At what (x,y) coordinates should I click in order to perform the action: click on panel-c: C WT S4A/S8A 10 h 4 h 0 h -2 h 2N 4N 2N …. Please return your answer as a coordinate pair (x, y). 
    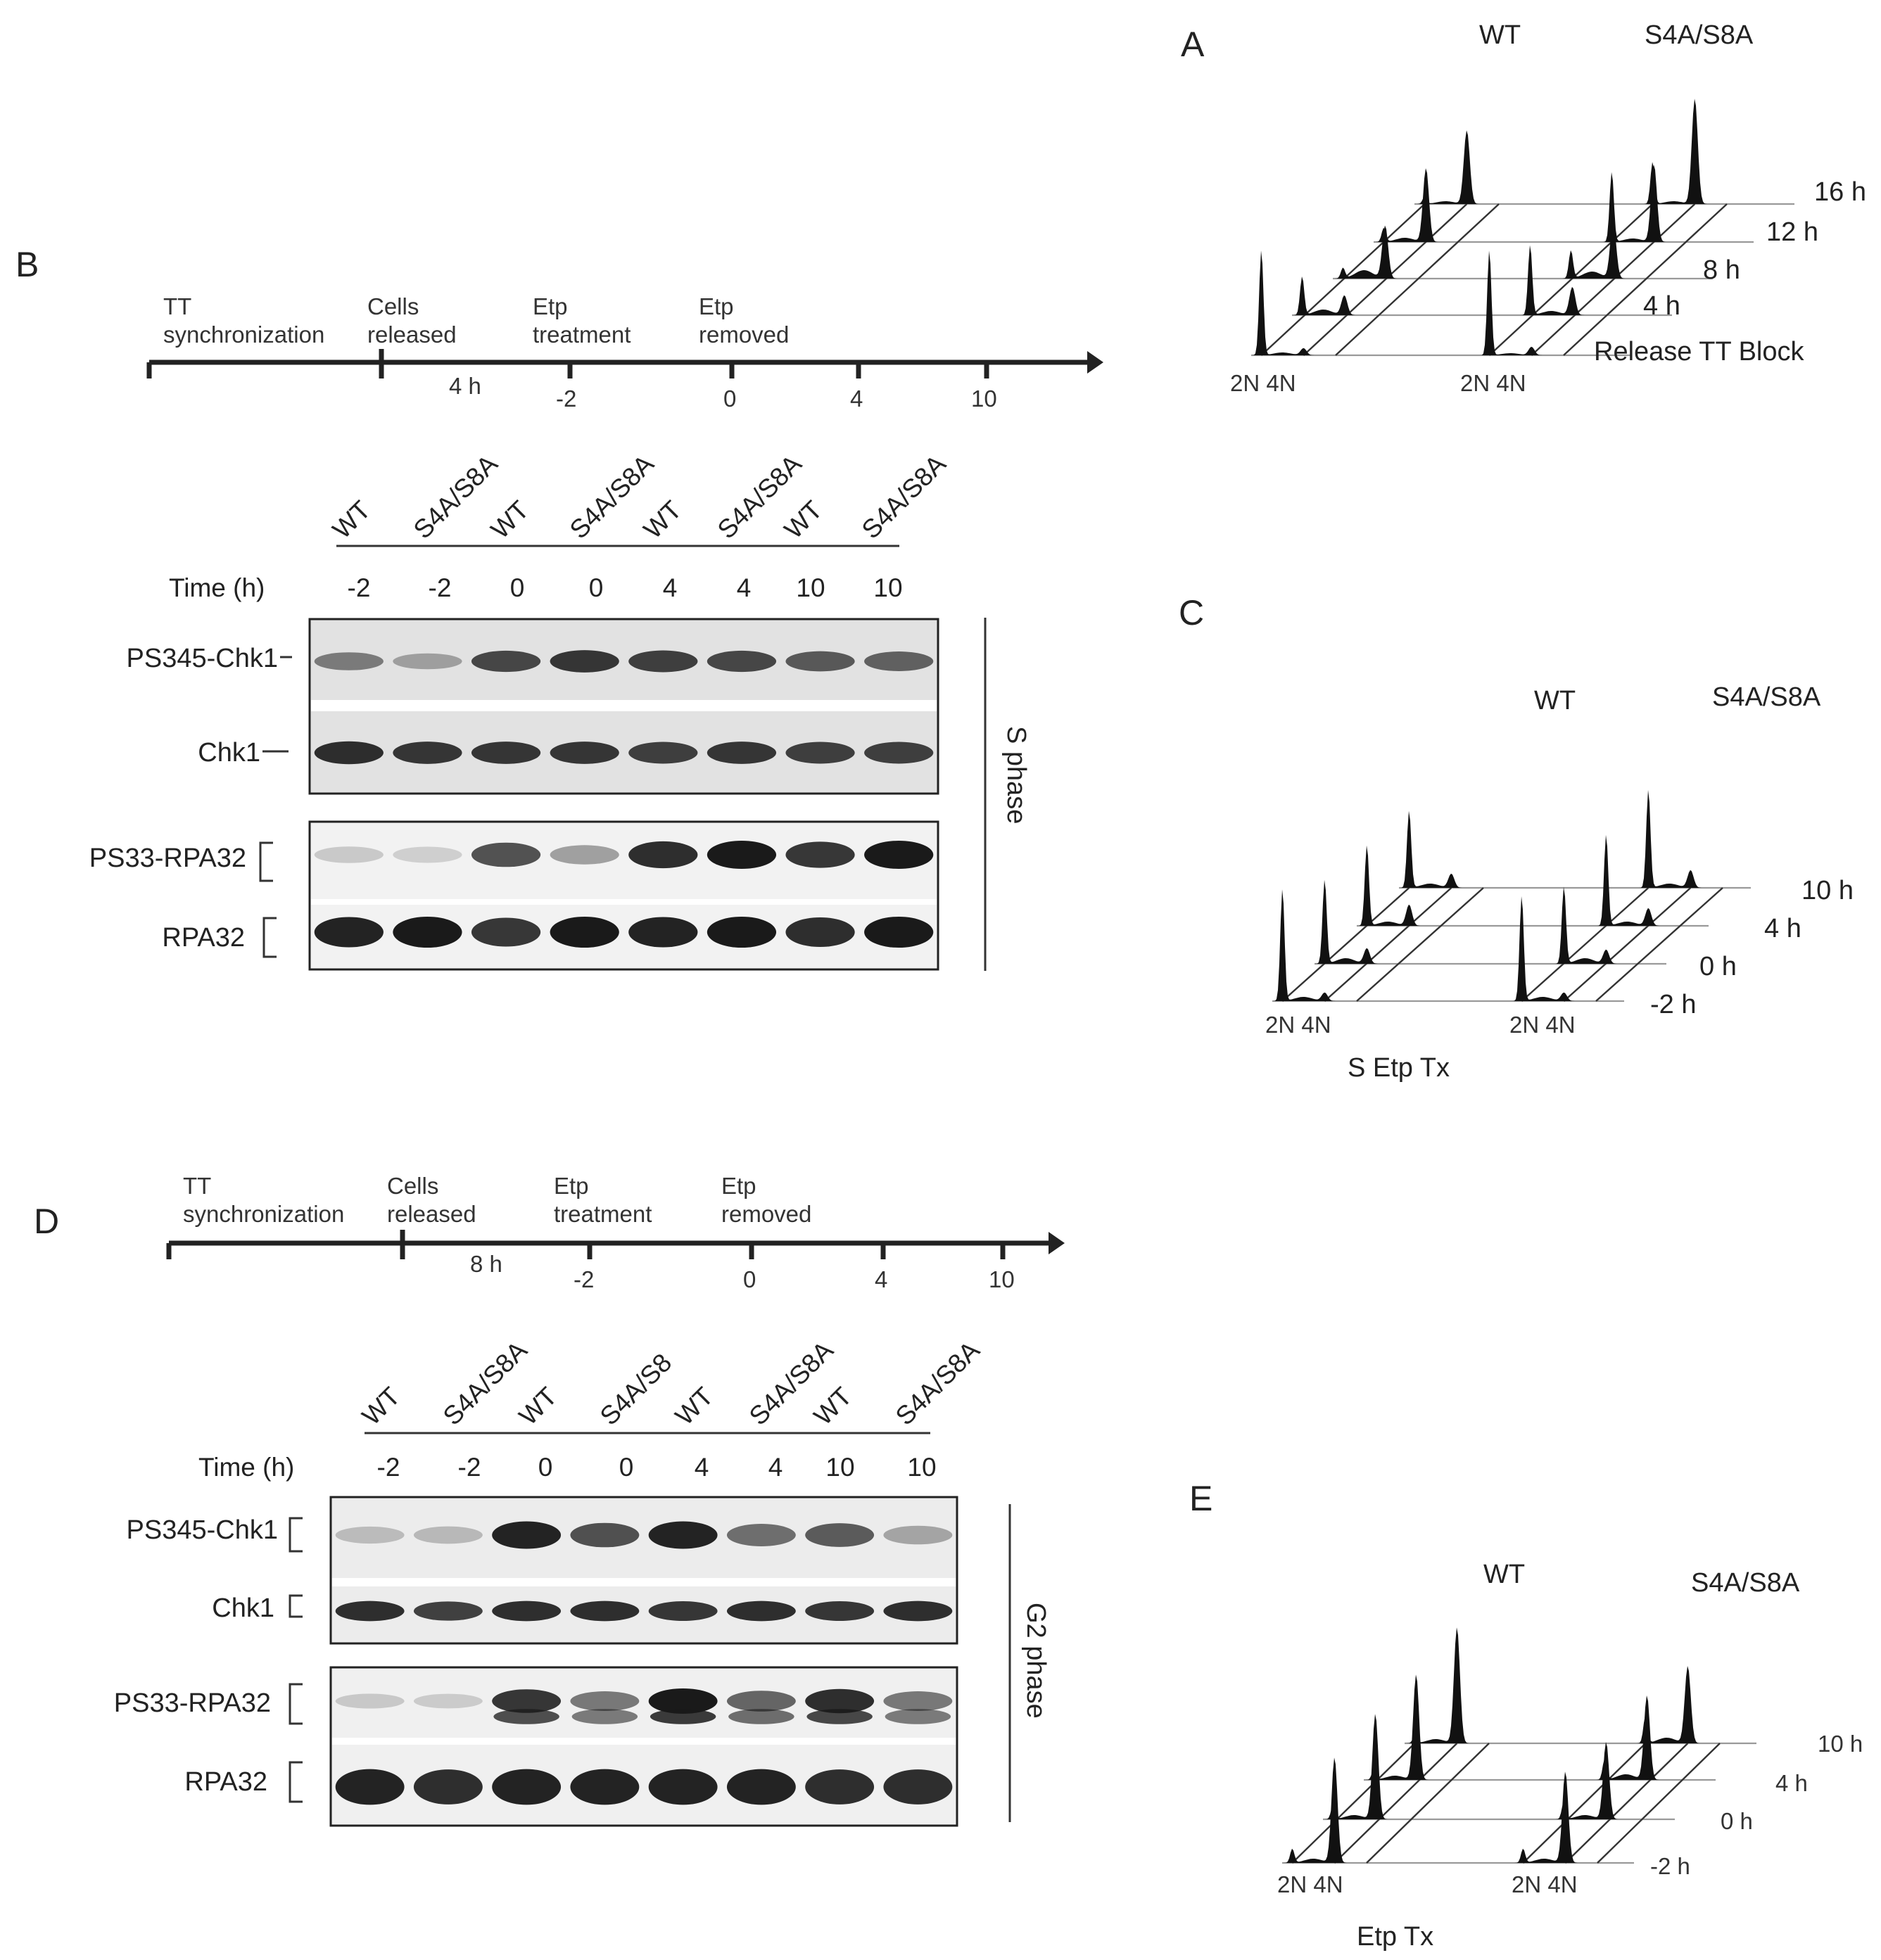
    Looking at the image, I should click on (1516, 838).